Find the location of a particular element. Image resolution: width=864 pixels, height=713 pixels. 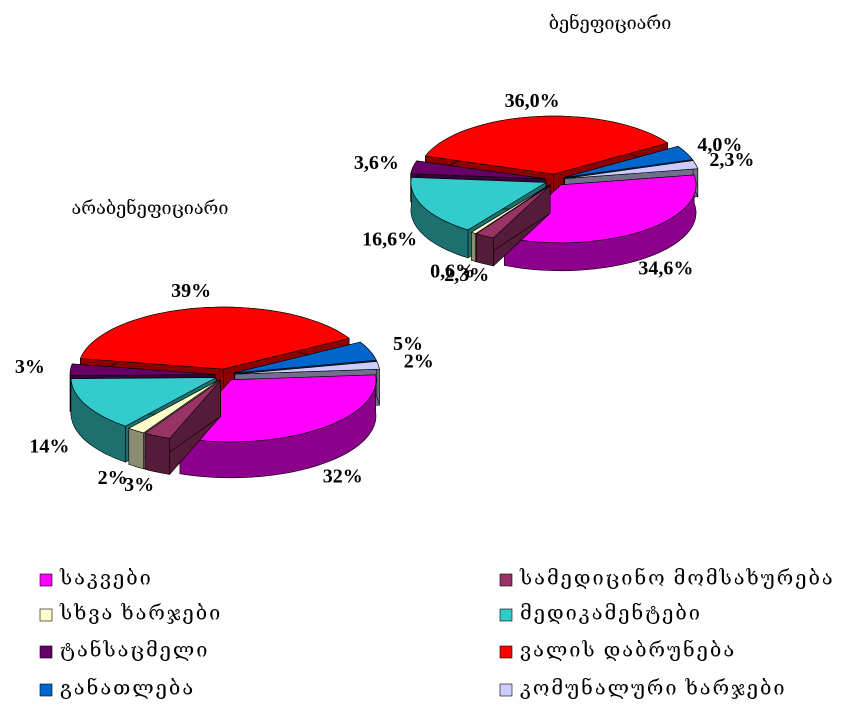

data-label: 36,0% is located at coordinates (532, 101).